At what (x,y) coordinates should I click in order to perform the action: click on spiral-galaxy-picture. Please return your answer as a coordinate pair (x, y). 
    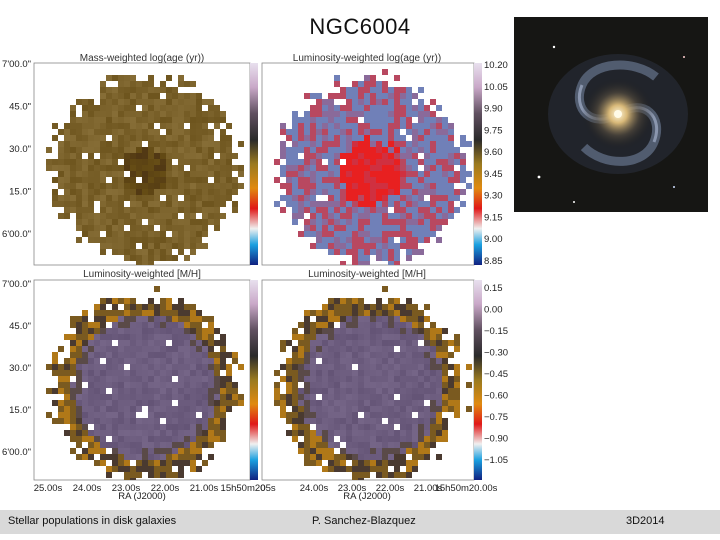
    Looking at the image, I should click on (611, 114).